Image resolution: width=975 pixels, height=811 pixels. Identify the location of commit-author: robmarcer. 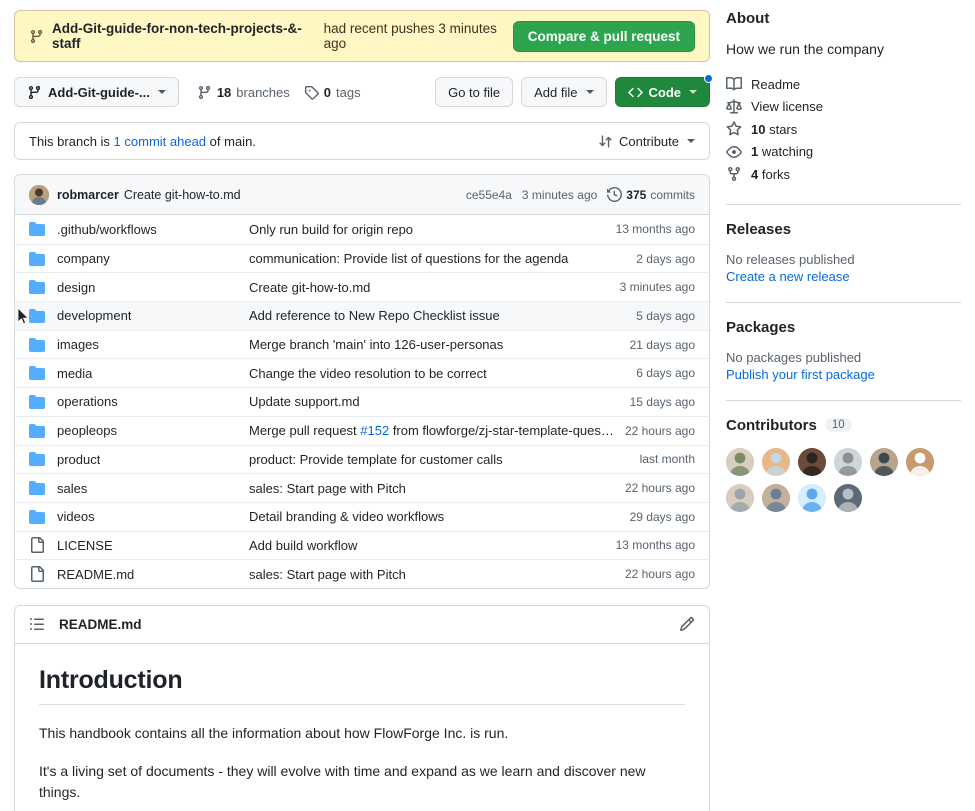
(88, 194).